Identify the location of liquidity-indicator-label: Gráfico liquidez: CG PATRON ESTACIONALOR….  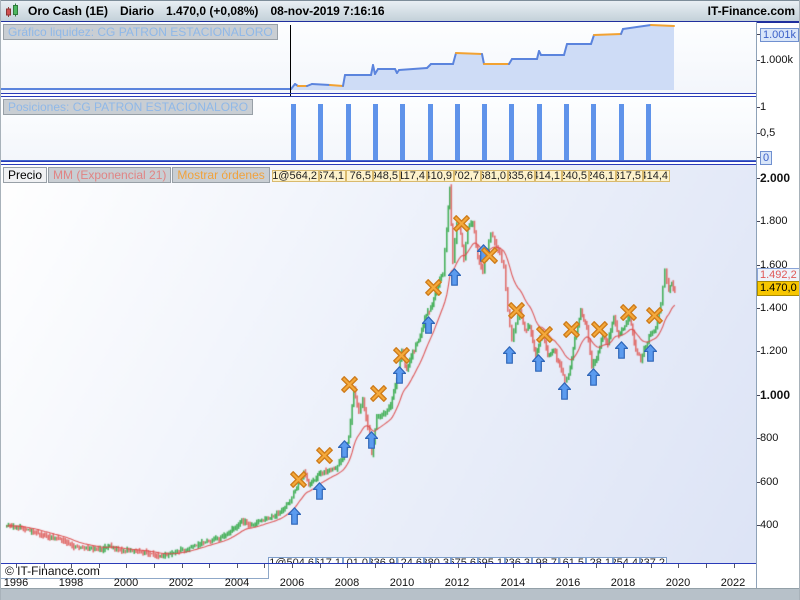
(140, 32).